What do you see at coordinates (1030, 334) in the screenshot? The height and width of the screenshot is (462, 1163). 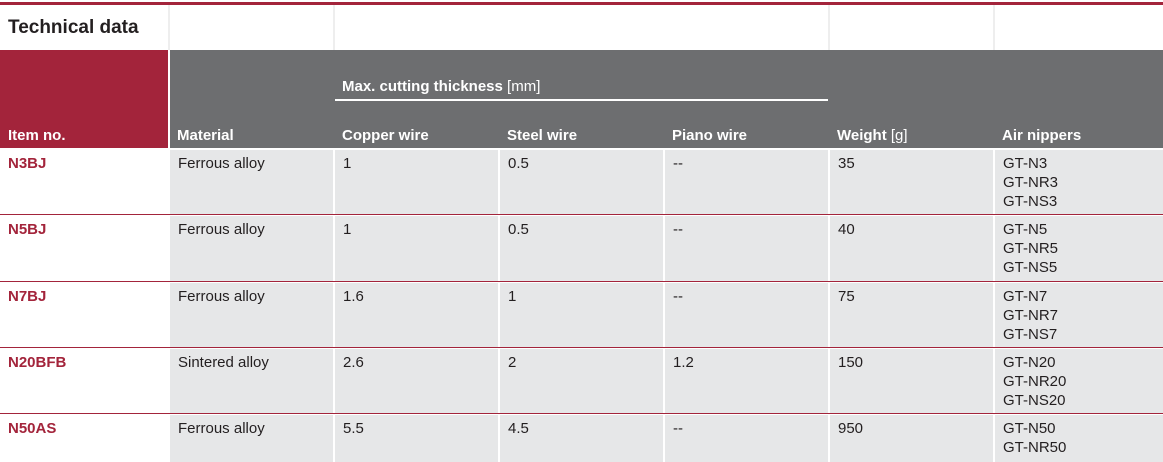 I see `nipper-model: GT-NS7` at bounding box center [1030, 334].